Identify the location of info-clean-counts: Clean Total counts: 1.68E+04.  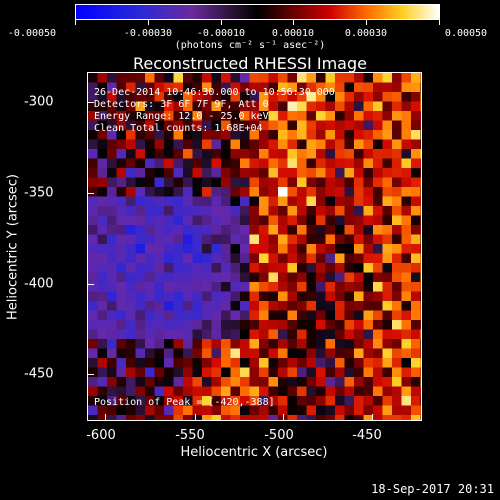
(178, 128).